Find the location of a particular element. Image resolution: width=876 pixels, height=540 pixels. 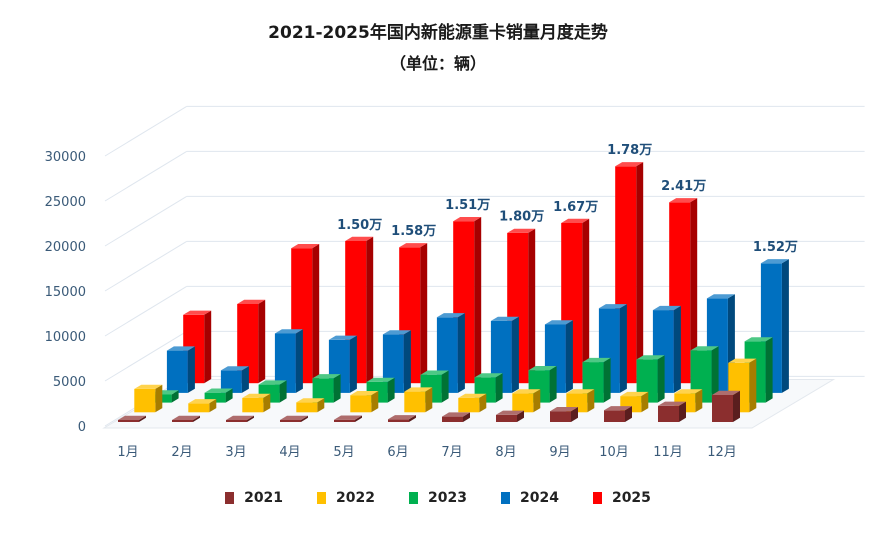

data-label: 1.80万 is located at coordinates (521, 217).